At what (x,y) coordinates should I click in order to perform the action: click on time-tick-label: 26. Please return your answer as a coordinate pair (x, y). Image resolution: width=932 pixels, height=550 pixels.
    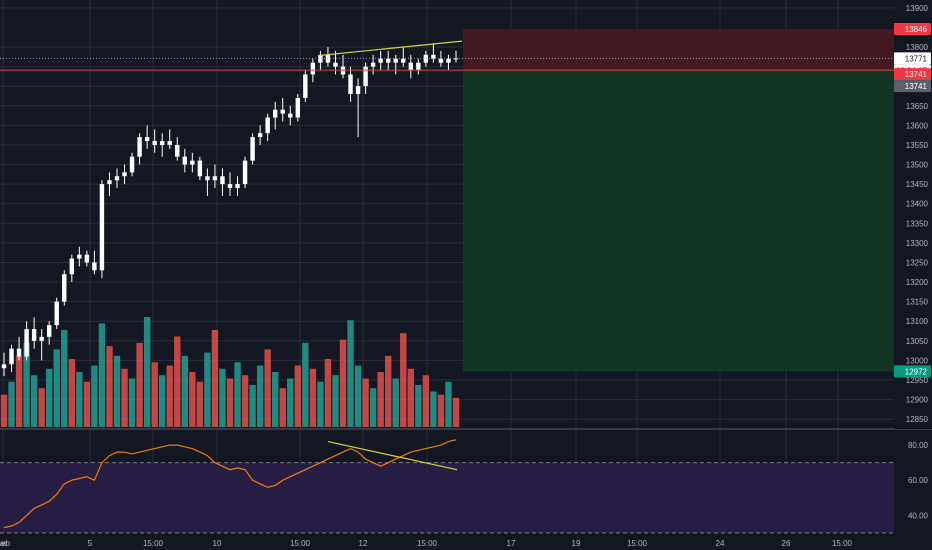
    Looking at the image, I should click on (786, 543).